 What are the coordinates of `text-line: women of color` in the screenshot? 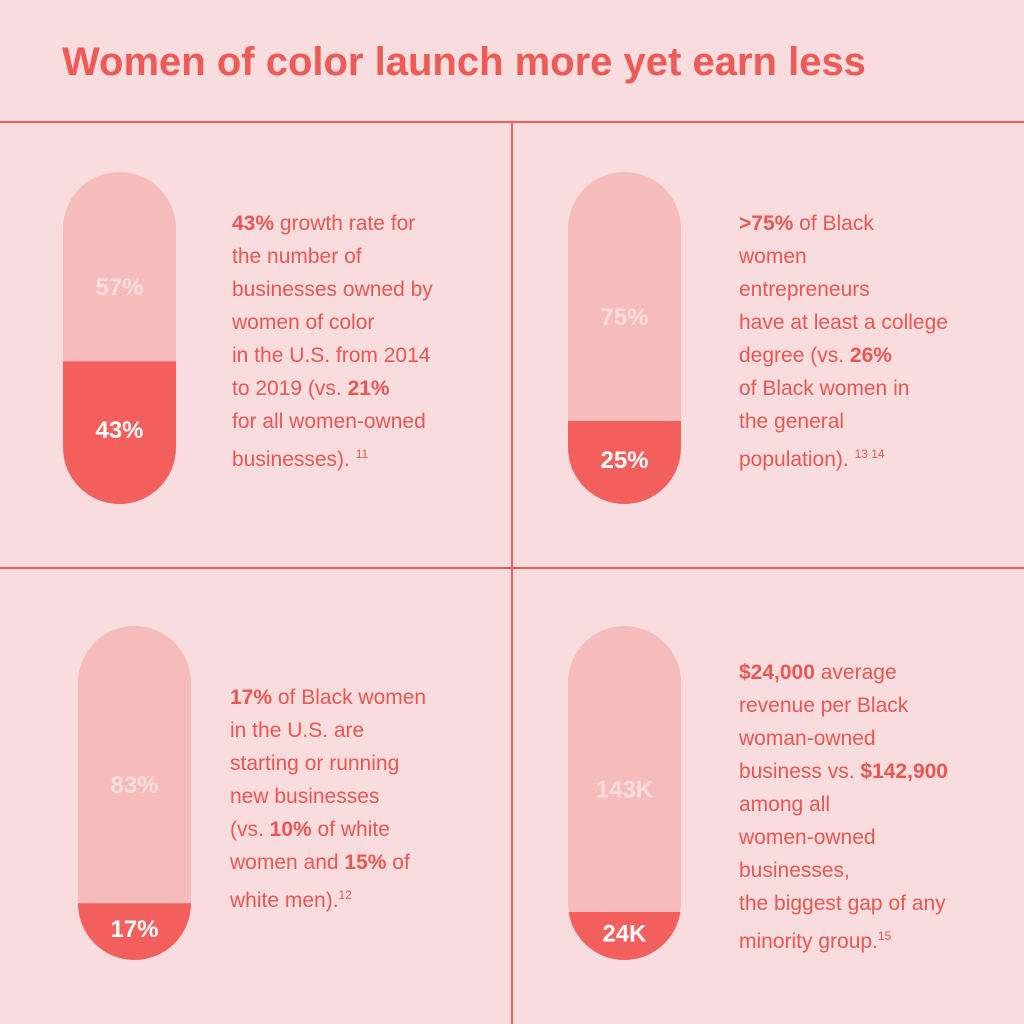 It's located at (332, 322).